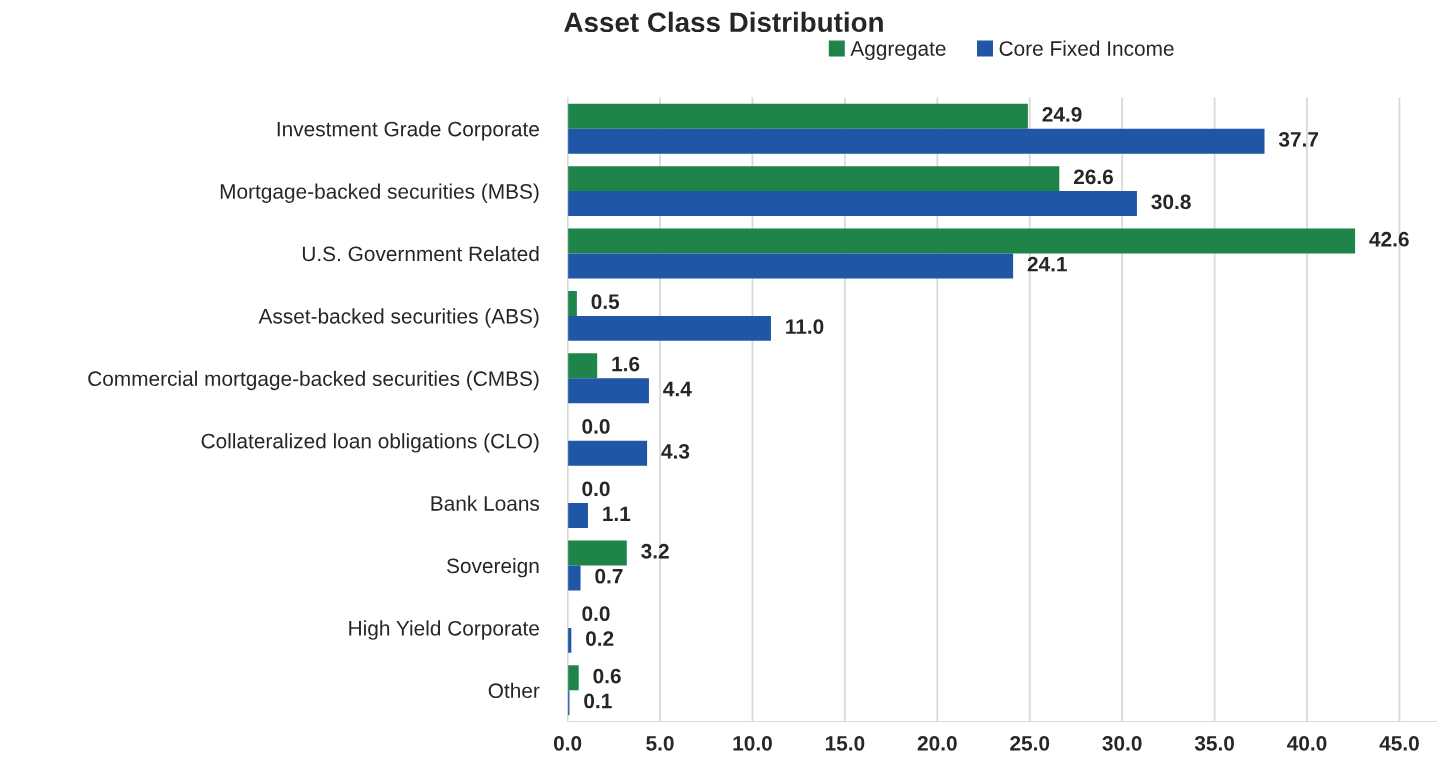 This screenshot has width=1448, height=780. Describe the element at coordinates (379, 193) in the screenshot. I see `y-tick-label: Mortgage-backed securities (MBS)` at that location.